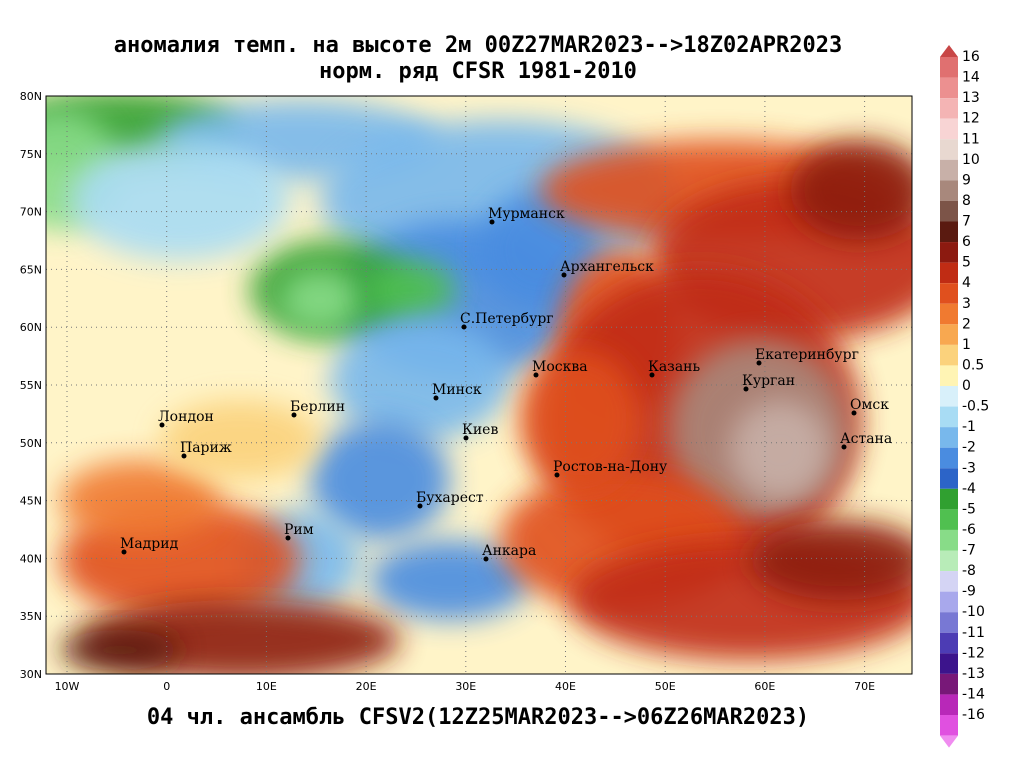 The image size is (1024, 772). What do you see at coordinates (869, 405) in the screenshot?
I see `city-label: Омск` at bounding box center [869, 405].